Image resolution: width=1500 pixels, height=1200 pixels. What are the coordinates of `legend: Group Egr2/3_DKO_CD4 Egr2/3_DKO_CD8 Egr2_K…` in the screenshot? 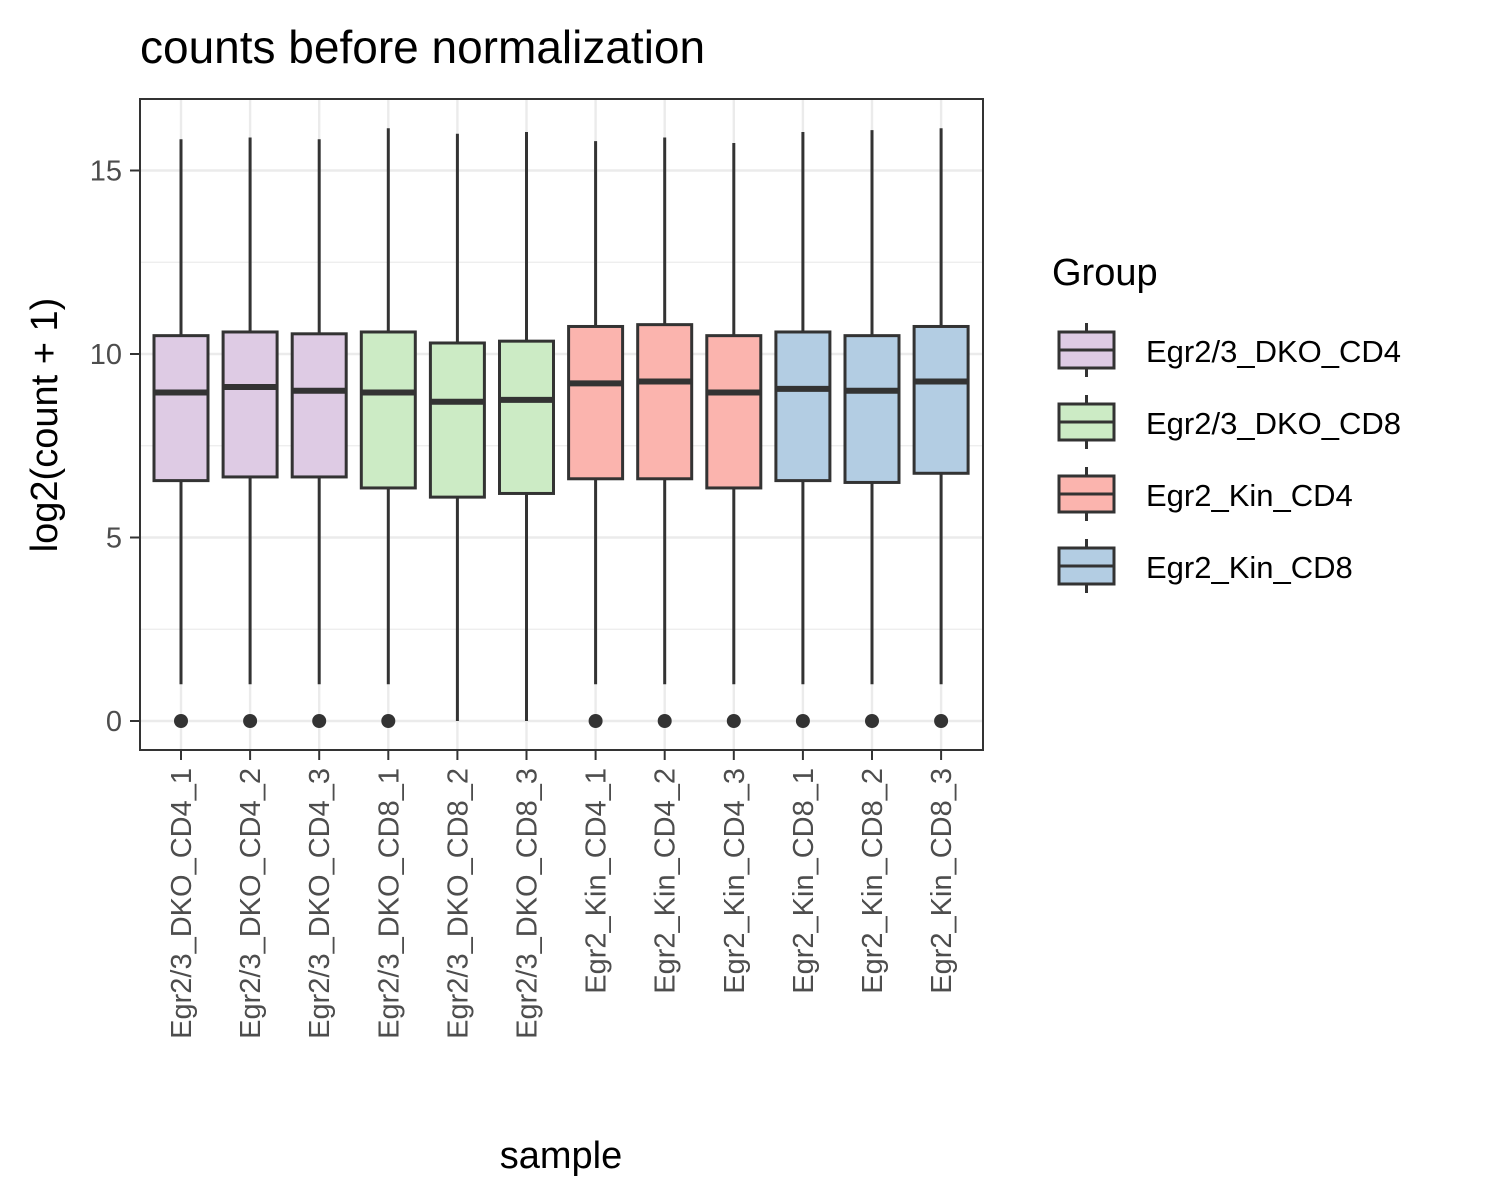 It's located at (1226, 422).